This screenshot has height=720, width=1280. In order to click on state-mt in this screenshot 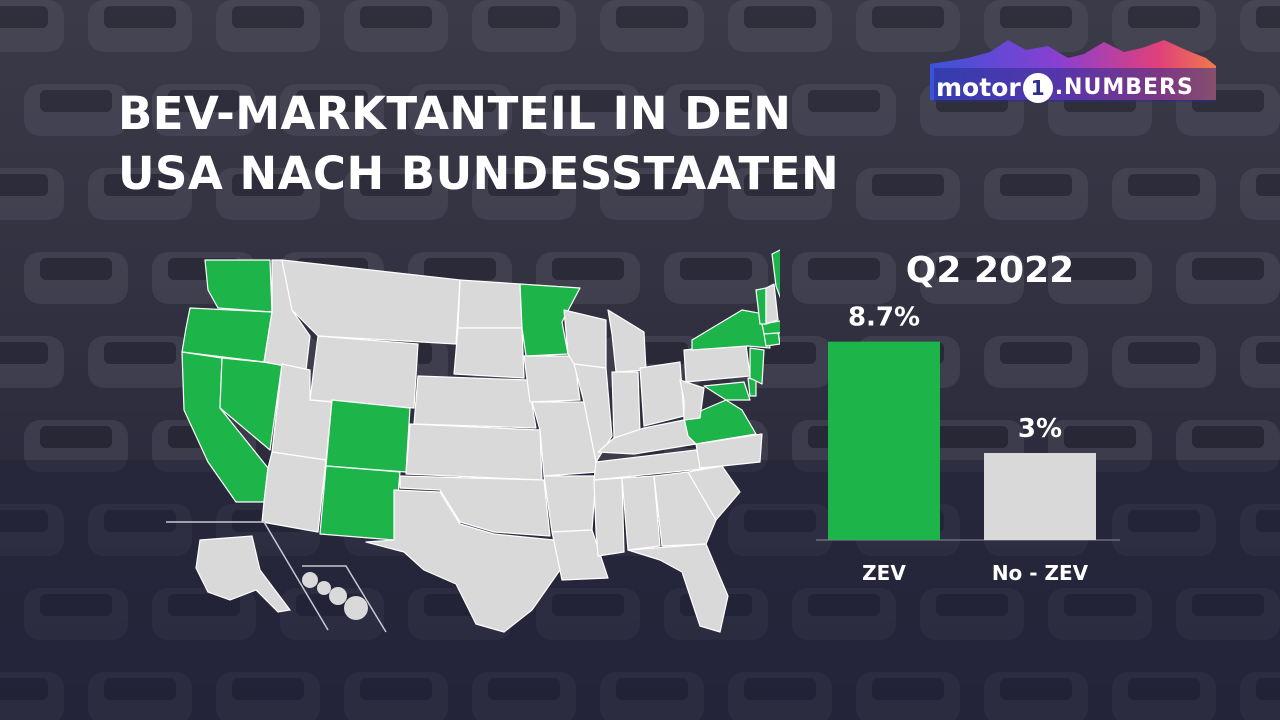, I will do `click(371, 302)`.